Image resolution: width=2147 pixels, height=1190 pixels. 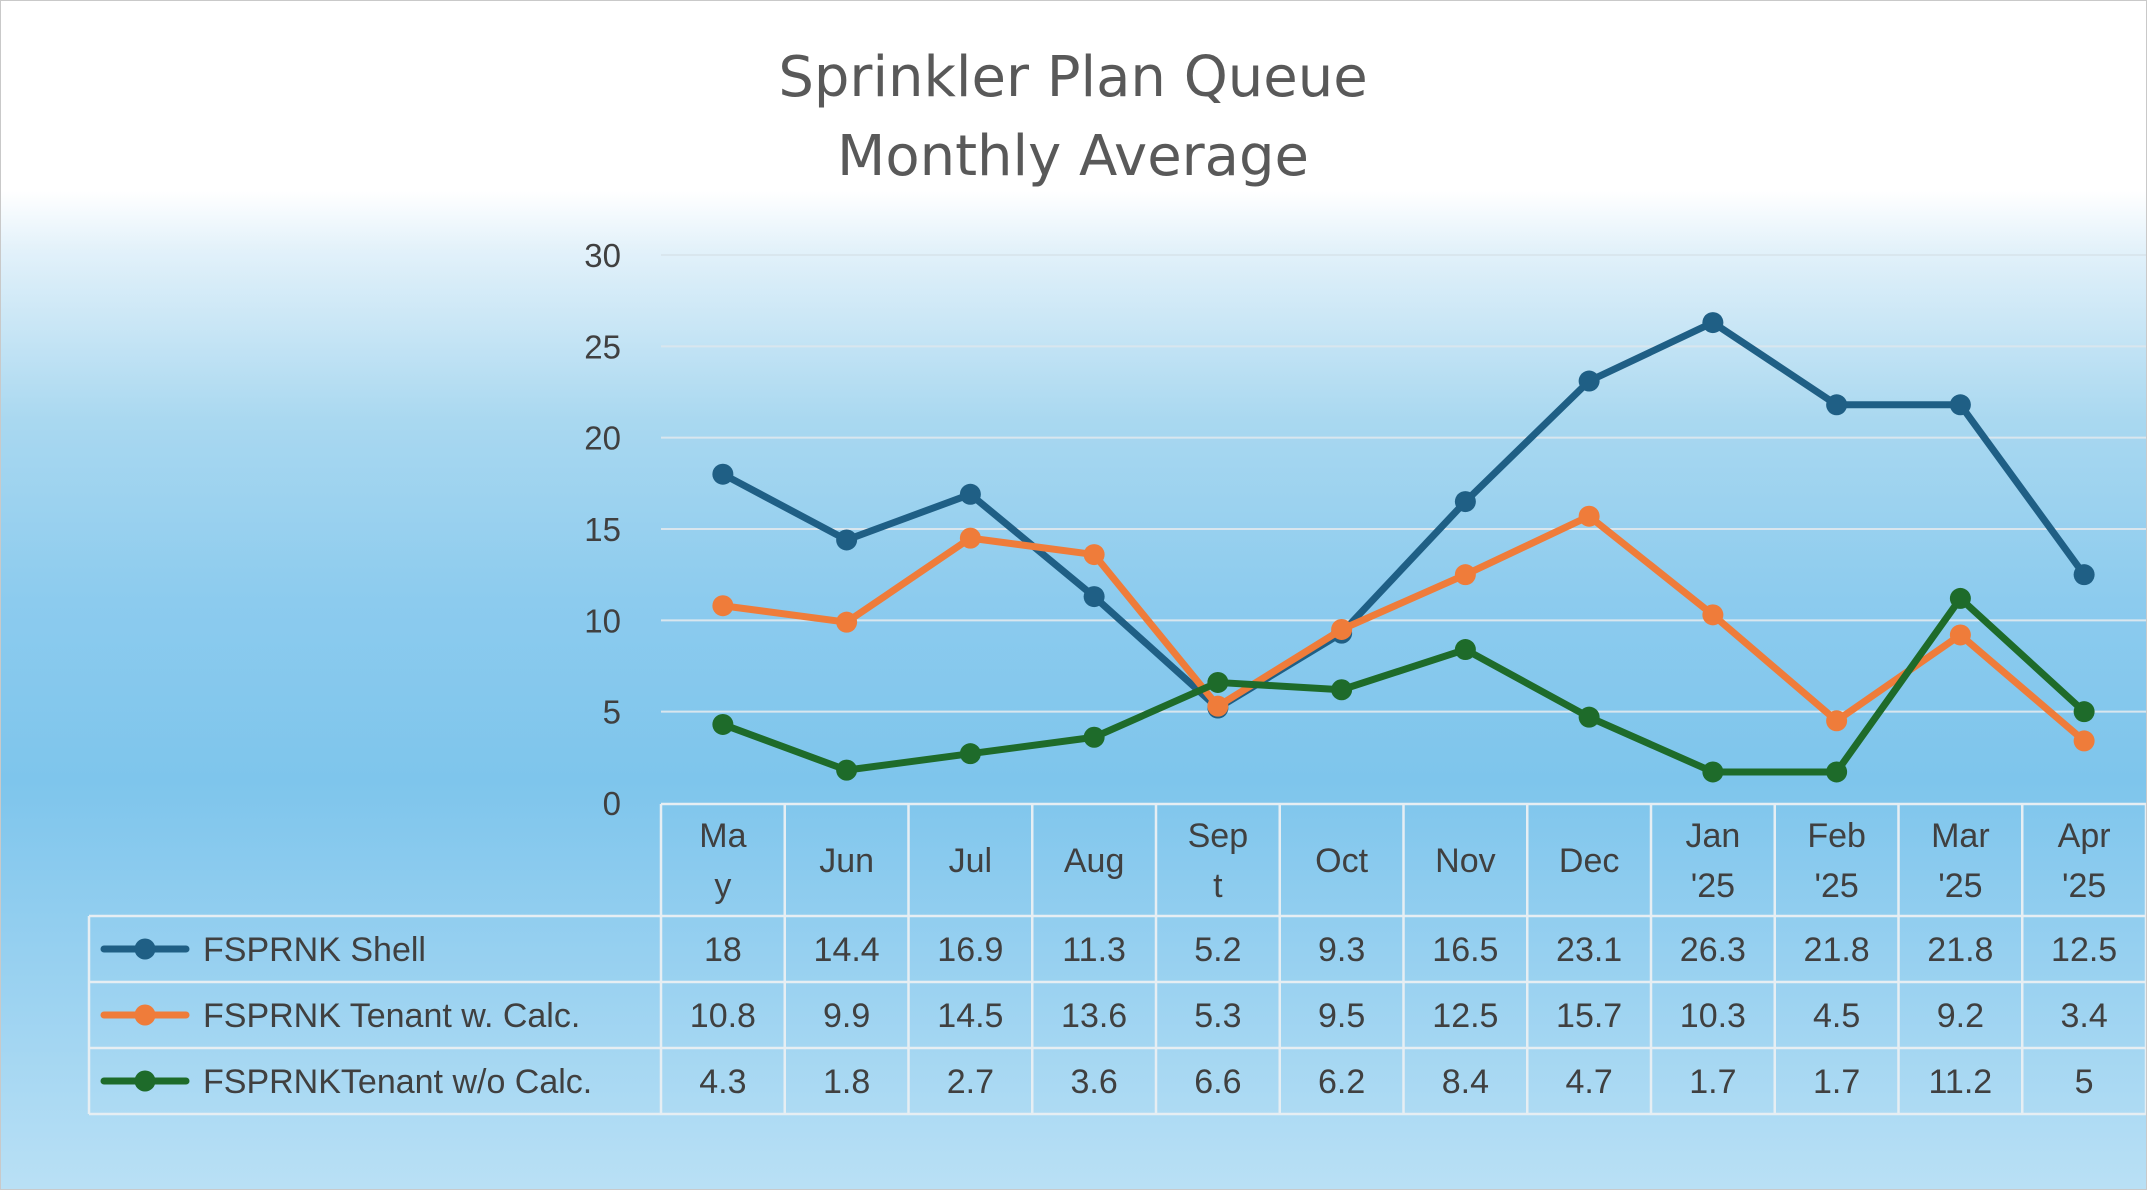 I want to click on y-axis-ticks: 0 5 10 15 20 25 30, so click(x=602, y=529).